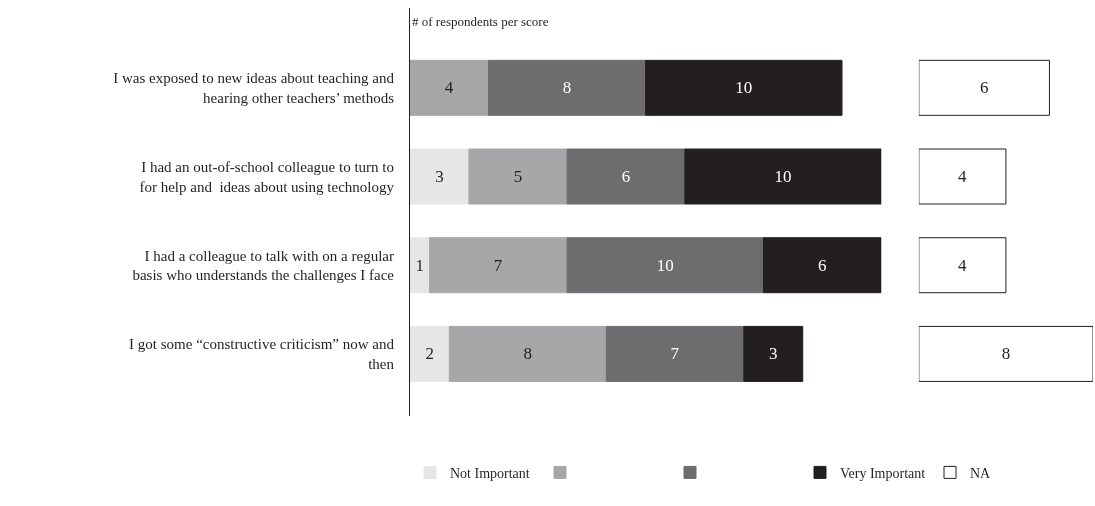 The image size is (1095, 506). I want to click on data-label: 5, so click(518, 177).